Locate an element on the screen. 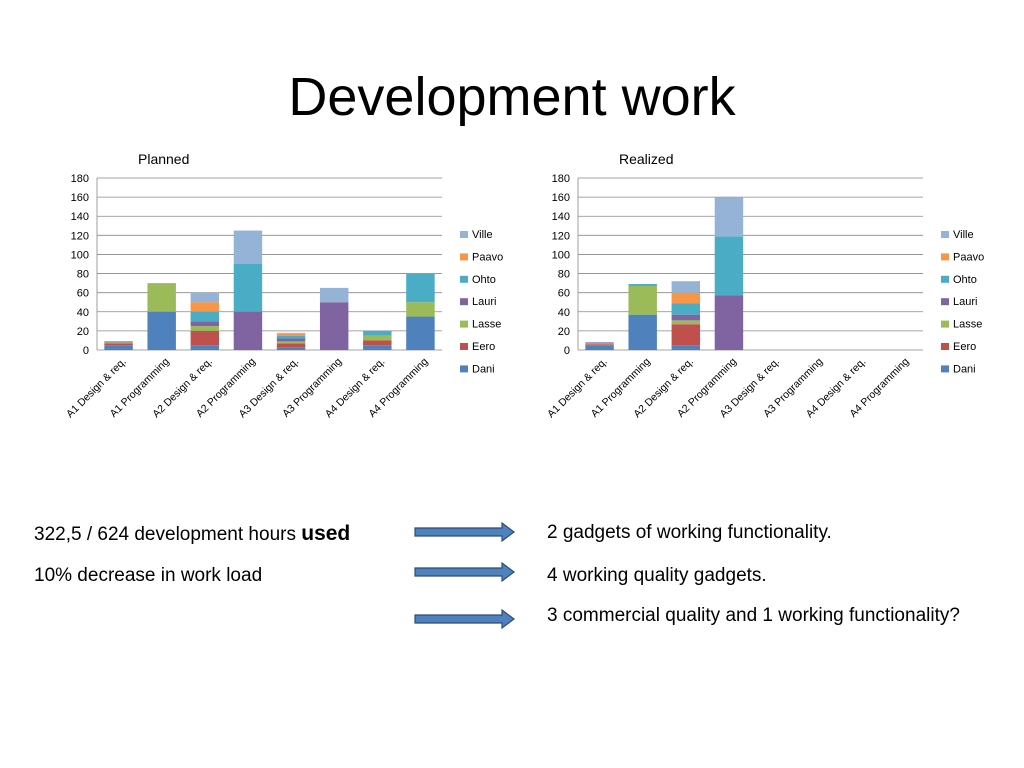 This screenshot has height=768, width=1024. planned-bar-a2-design-req-ohto is located at coordinates (205, 316).